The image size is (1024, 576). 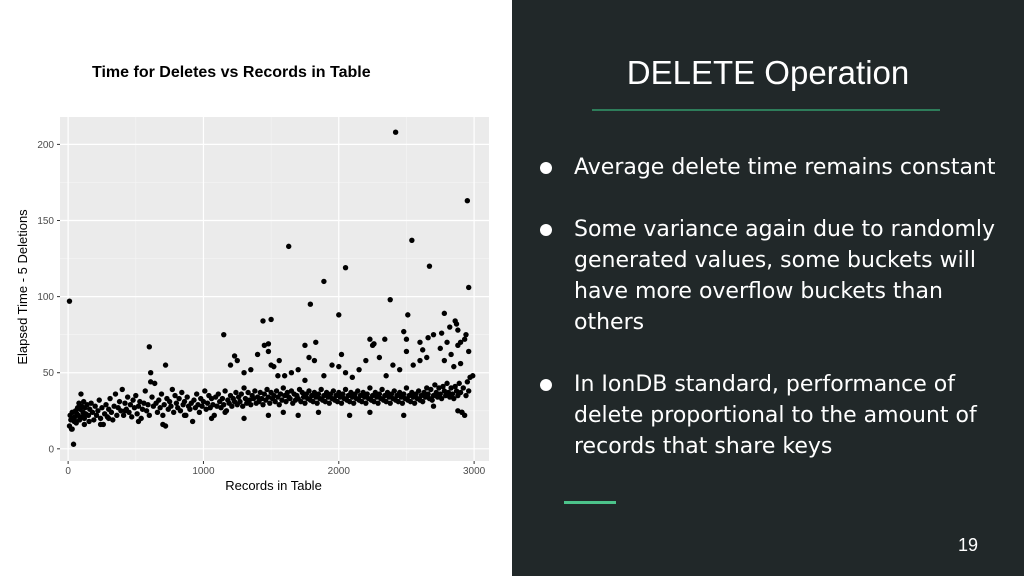 I want to click on slide-title: DELETE Operation, so click(x=768, y=72).